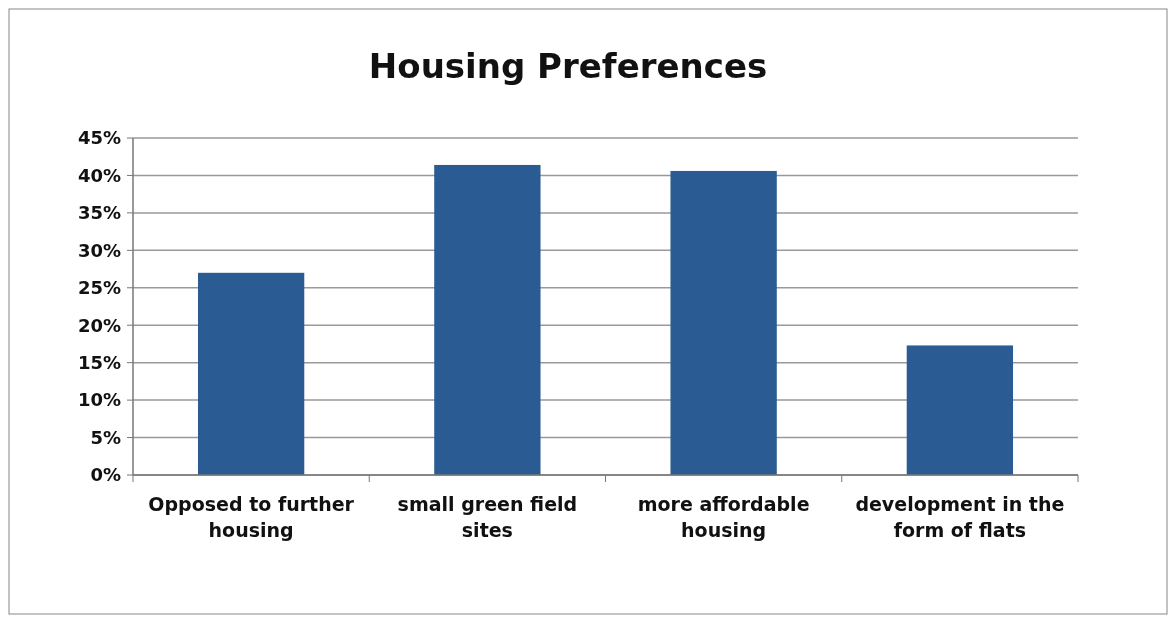 This screenshot has height=623, width=1176. Describe the element at coordinates (487, 517) in the screenshot. I see `x-tick-label: small green field sites` at that location.